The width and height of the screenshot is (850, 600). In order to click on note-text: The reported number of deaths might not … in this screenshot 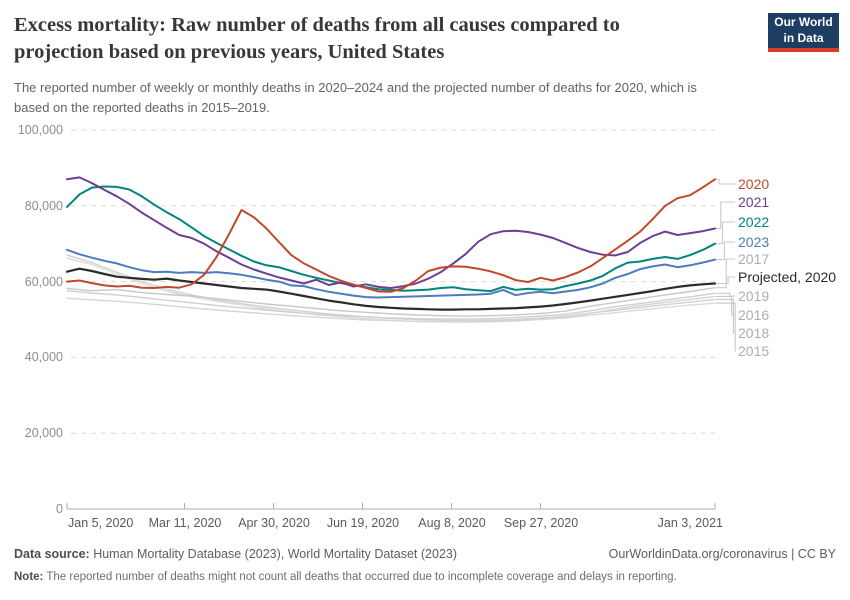, I will do `click(360, 577)`.